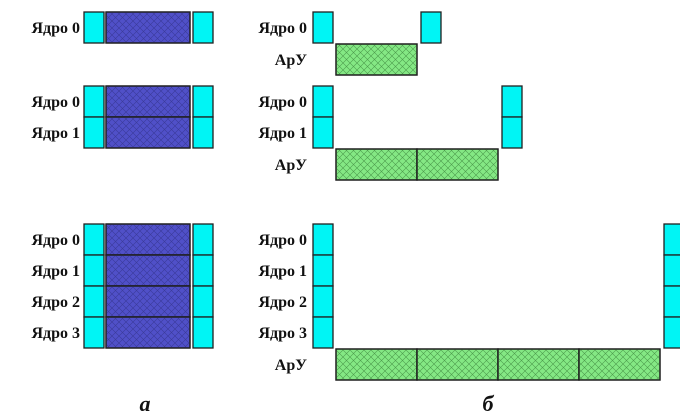 Image resolution: width=680 pixels, height=419 pixels. What do you see at coordinates (291, 165) in the screenshot?
I see `b1-apu-label: АрУ` at bounding box center [291, 165].